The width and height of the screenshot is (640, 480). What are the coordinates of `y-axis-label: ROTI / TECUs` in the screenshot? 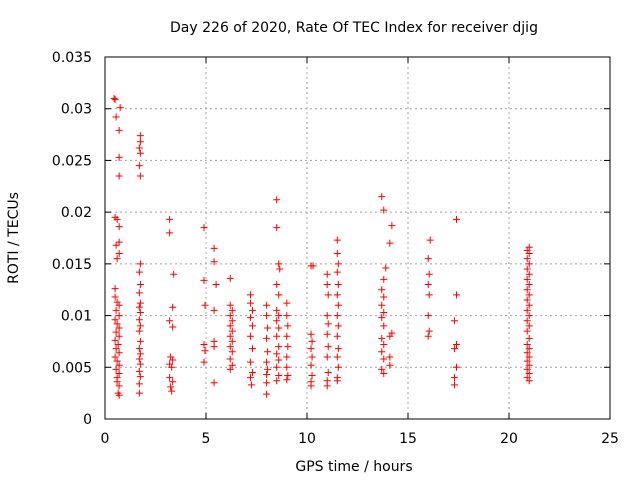 It's located at (14, 238).